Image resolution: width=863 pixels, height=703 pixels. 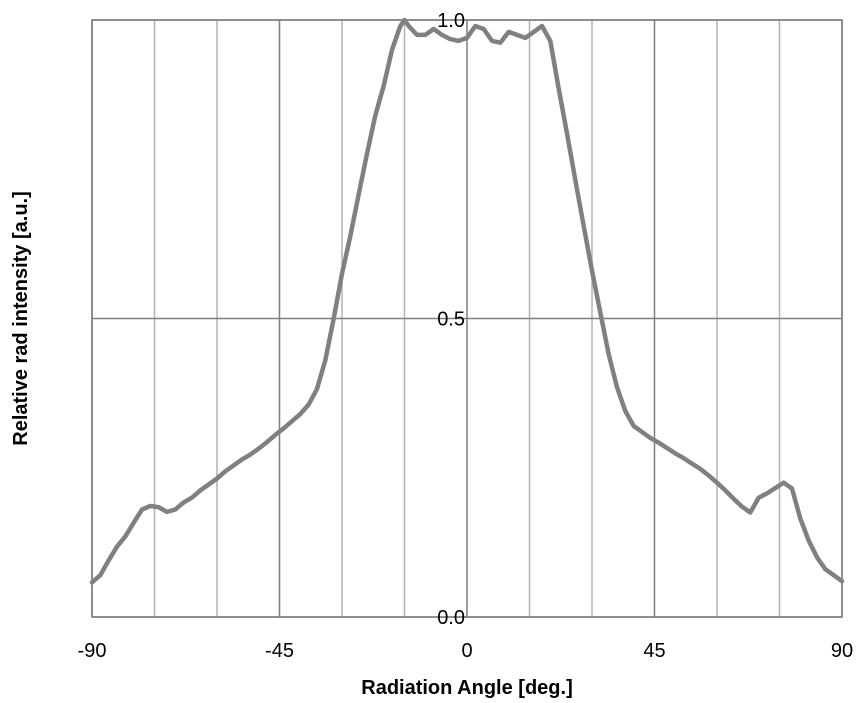 What do you see at coordinates (466, 651) in the screenshot?
I see `x-tick-label: 0` at bounding box center [466, 651].